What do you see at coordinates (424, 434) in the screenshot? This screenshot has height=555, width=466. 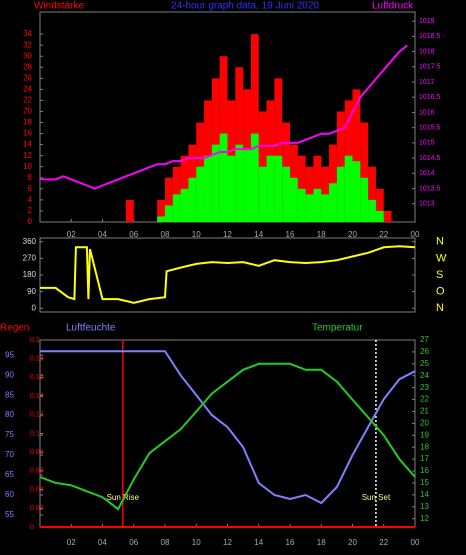 I see `y-tick-label: 19` at bounding box center [424, 434].